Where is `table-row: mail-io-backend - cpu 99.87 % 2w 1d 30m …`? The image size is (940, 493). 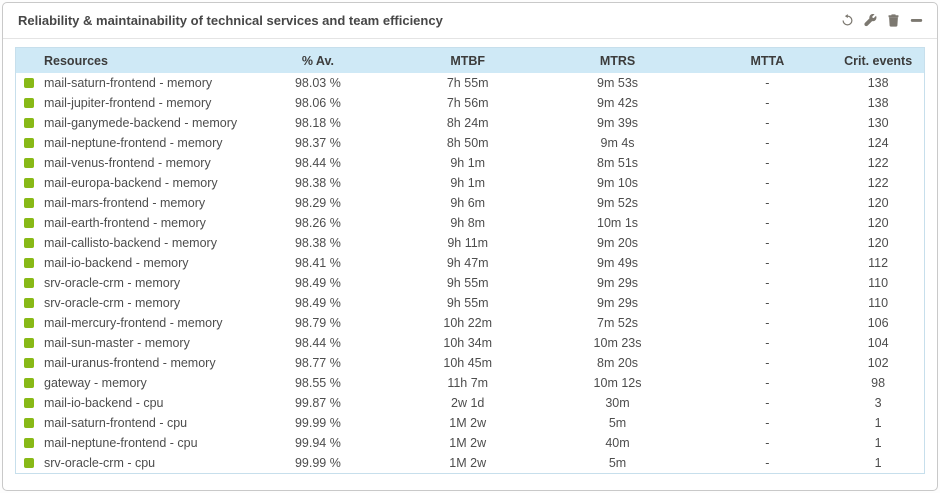 table-row: mail-io-backend - cpu 99.87 % 2w 1d 30m … is located at coordinates (470, 403).